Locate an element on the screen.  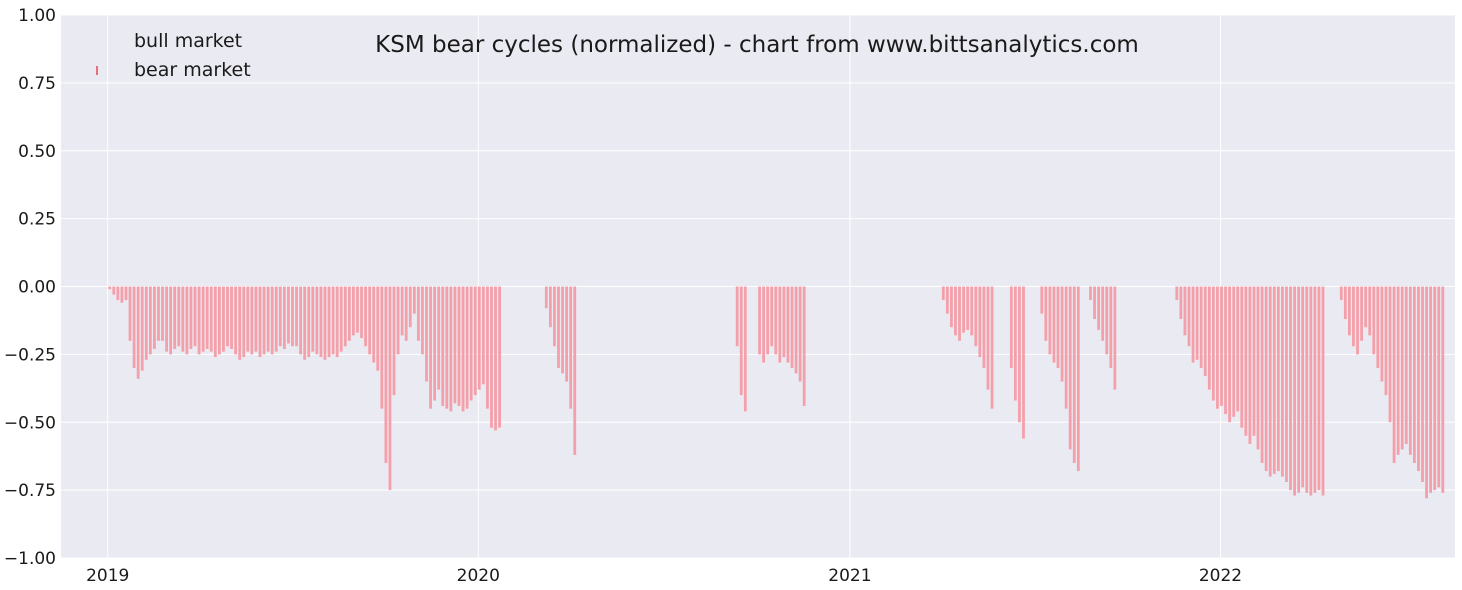
y-tick-label: 0.00 is located at coordinates (37, 288).